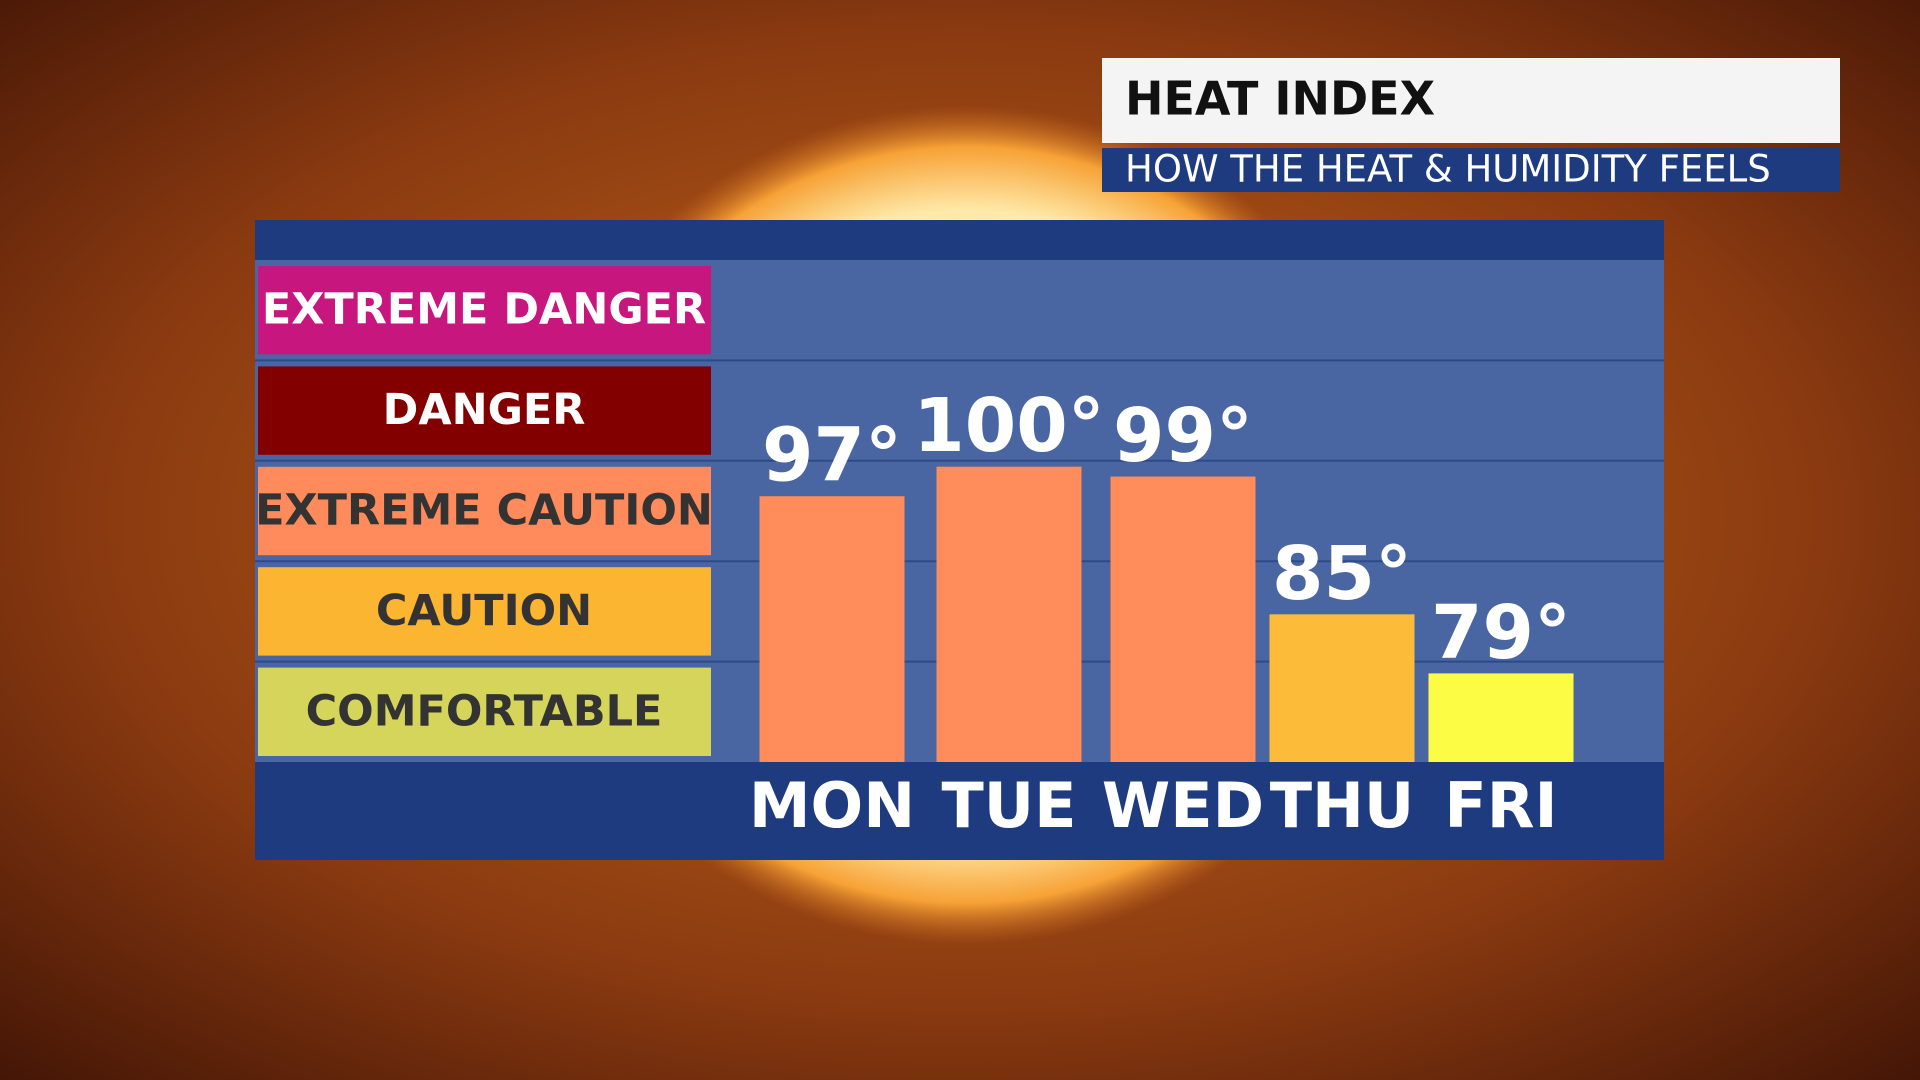 Image resolution: width=1920 pixels, height=1080 pixels. What do you see at coordinates (1009, 805) in the screenshot?
I see `x-tick-label: TUE` at bounding box center [1009, 805].